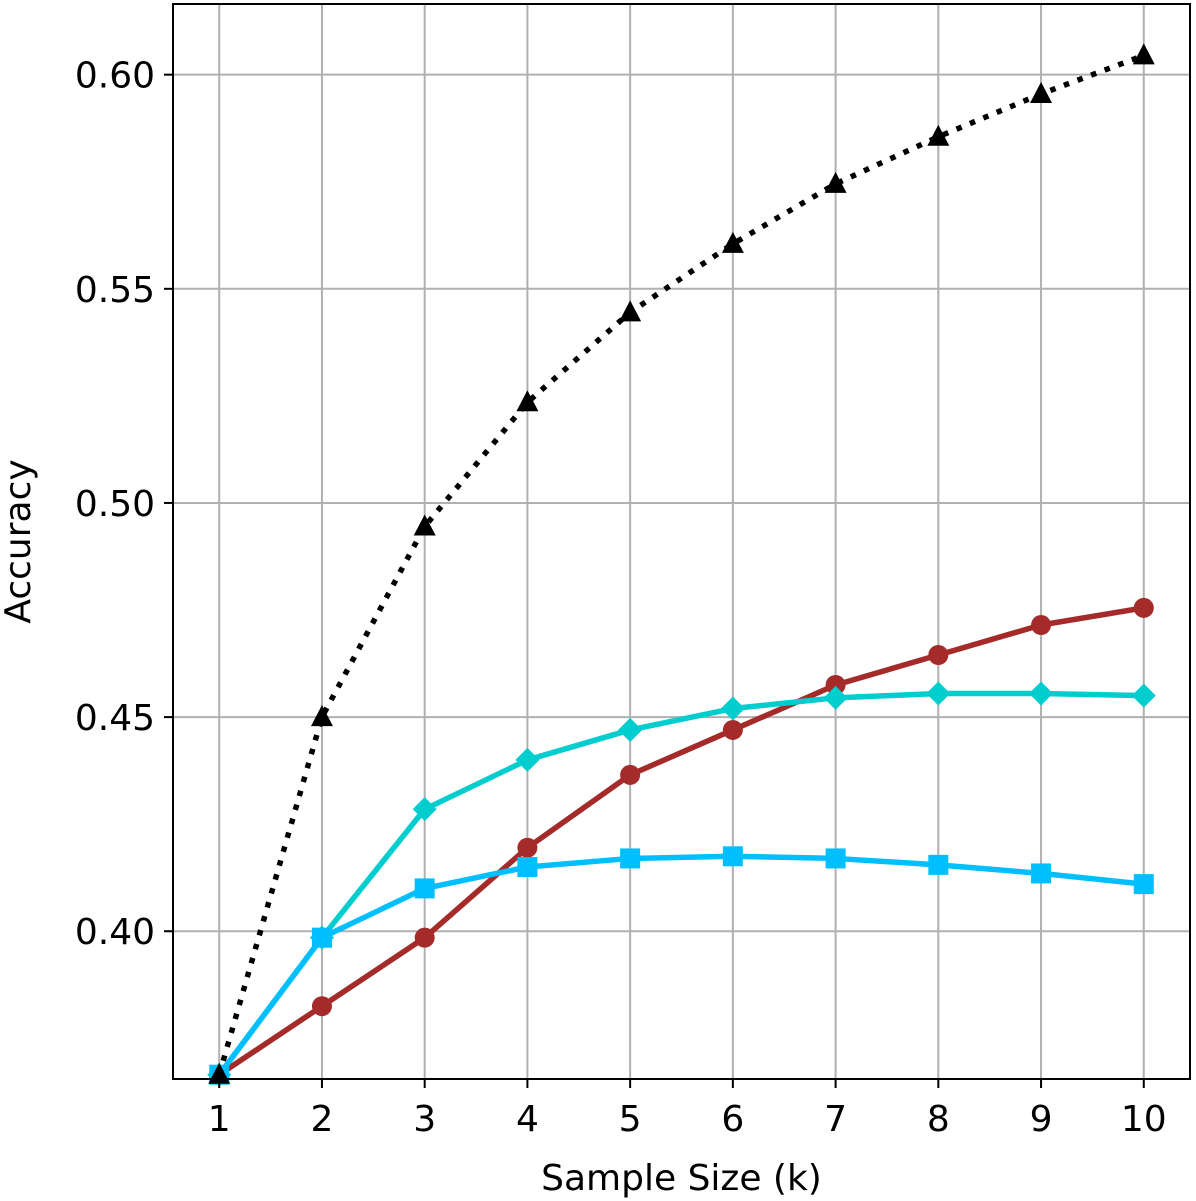  Describe the element at coordinates (732, 1119) in the screenshot. I see `x-tick-label: 6` at that location.